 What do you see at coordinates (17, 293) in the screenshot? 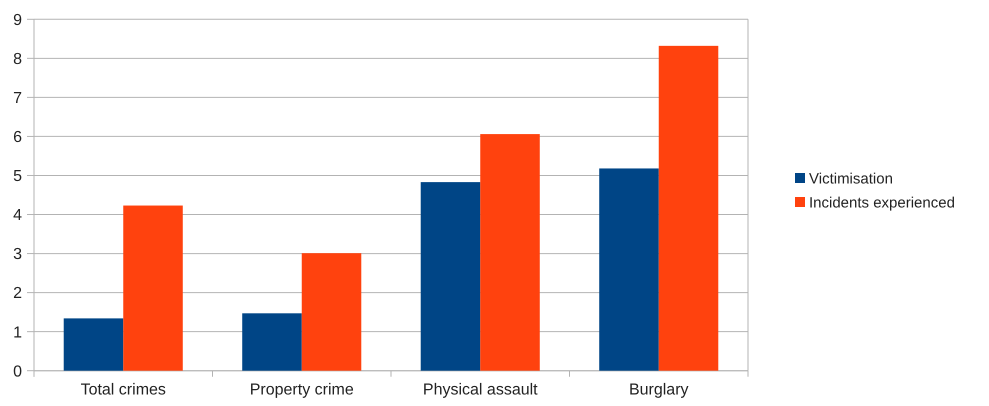
I see `y-tick-label: 2` at bounding box center [17, 293].